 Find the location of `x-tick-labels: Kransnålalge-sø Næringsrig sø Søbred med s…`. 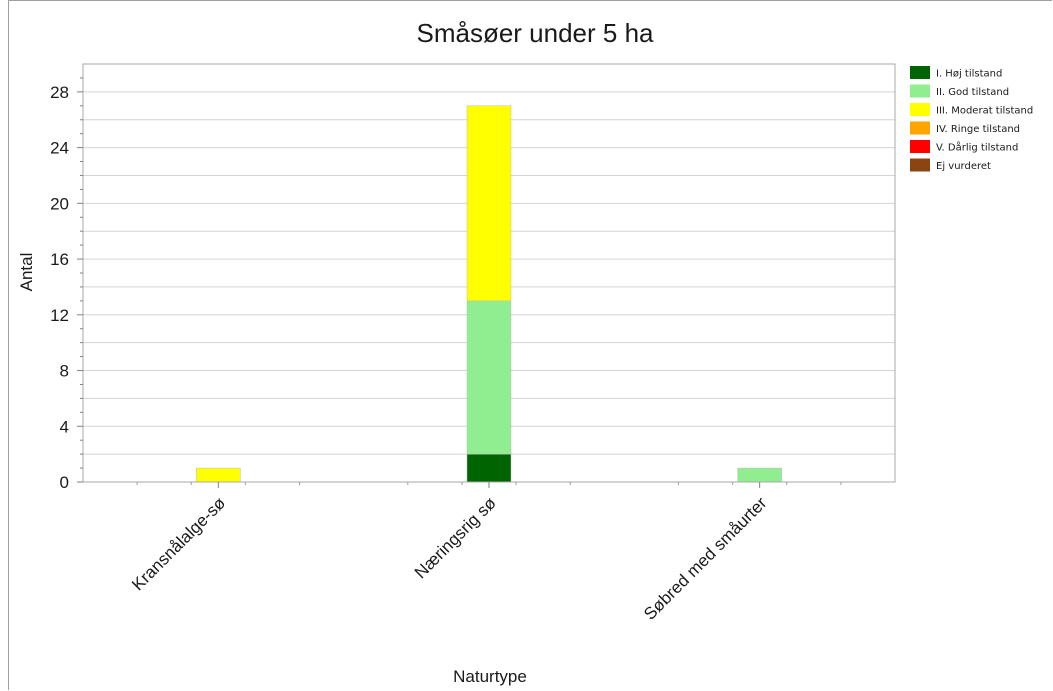

x-tick-labels: Kransnålalge-sø Næringsrig sø Søbred med s… is located at coordinates (449, 558).